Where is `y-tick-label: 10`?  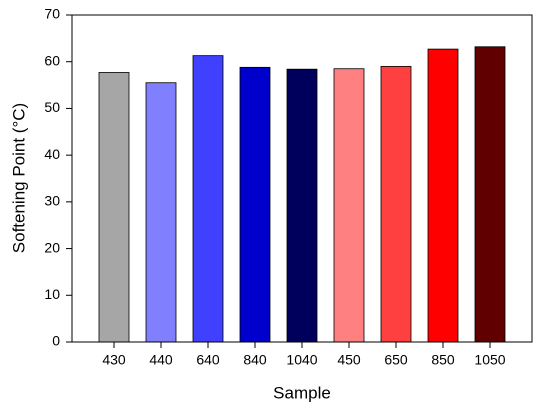
y-tick-label: 10 is located at coordinates (52, 294).